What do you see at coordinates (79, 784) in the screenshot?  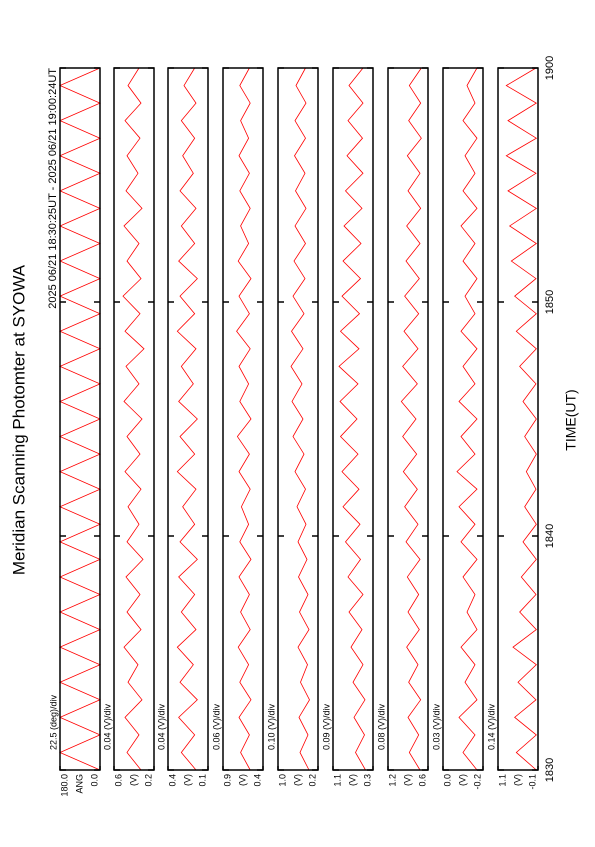 I see `y-axis-label: ANG` at bounding box center [79, 784].